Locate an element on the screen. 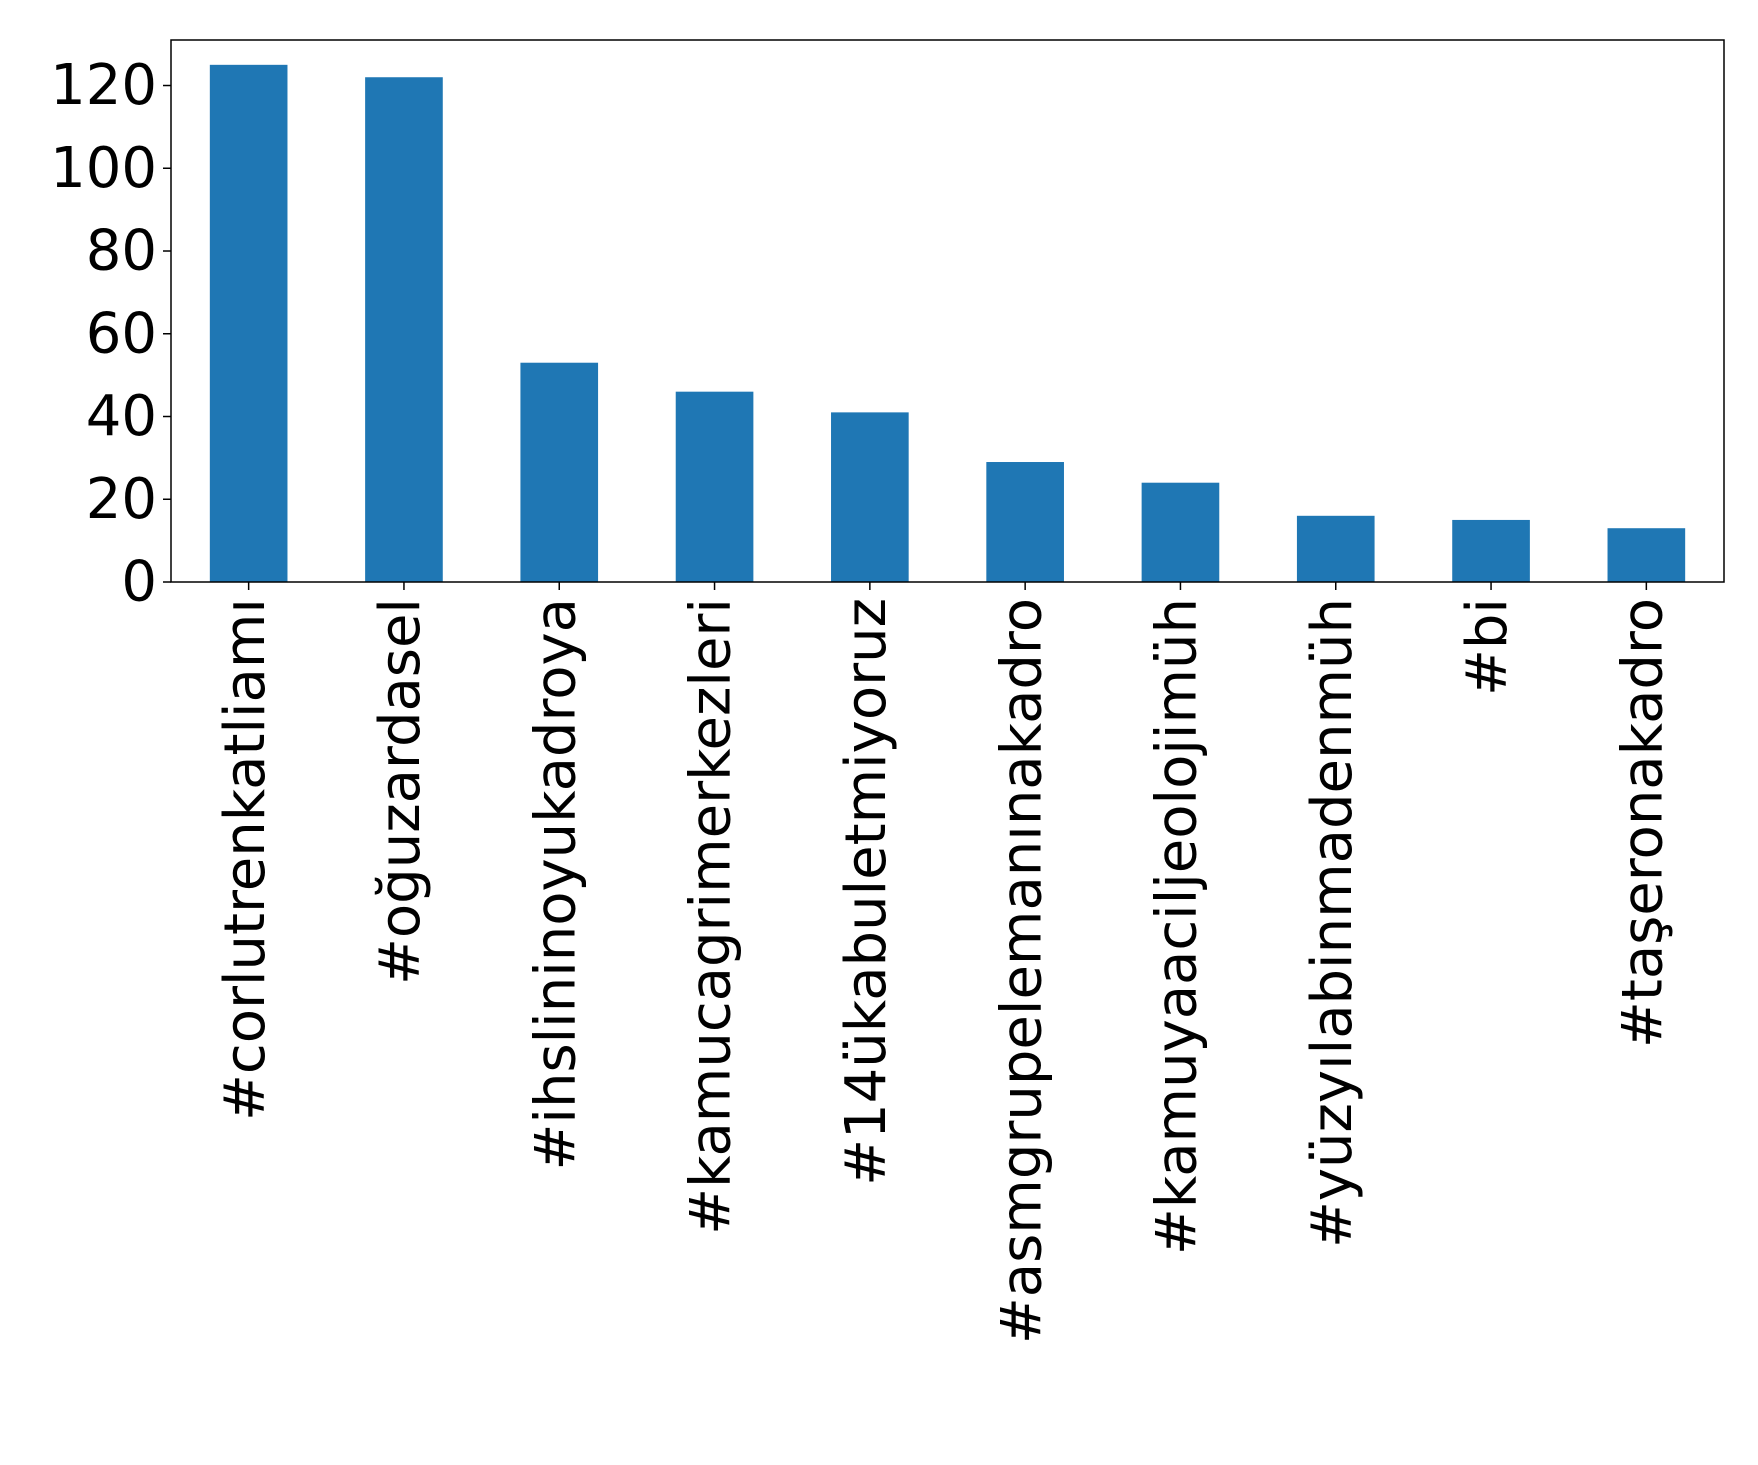 The height and width of the screenshot is (1465, 1758). x-tick-label: #kamuyaaciljeolojimüh is located at coordinates (1177, 926).